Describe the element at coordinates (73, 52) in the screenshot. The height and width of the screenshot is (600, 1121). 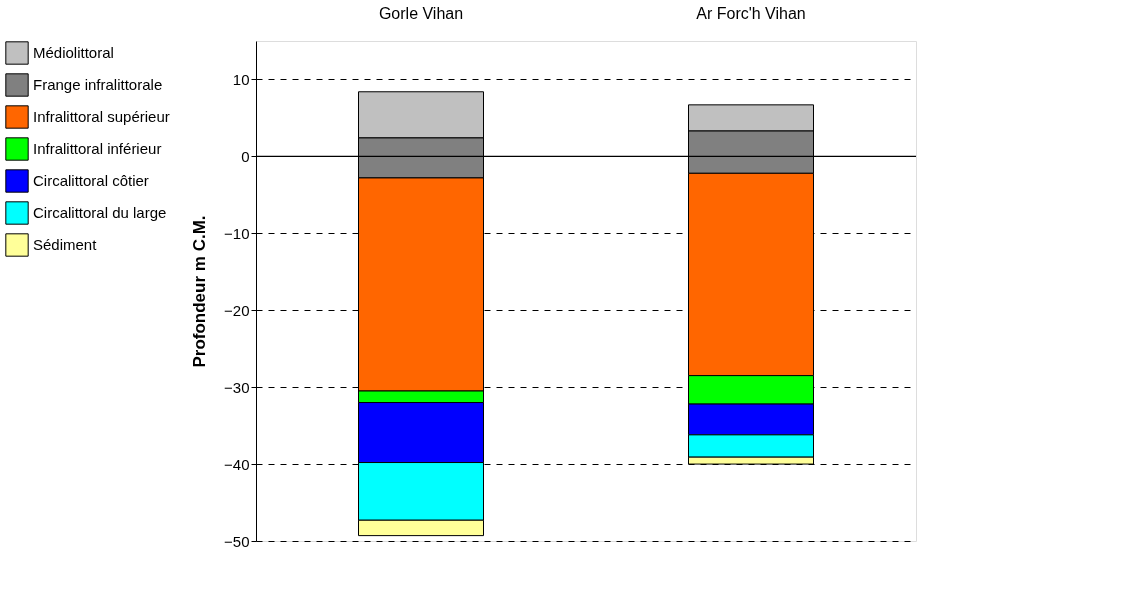
I see `legend-label: Médiolittoral` at that location.